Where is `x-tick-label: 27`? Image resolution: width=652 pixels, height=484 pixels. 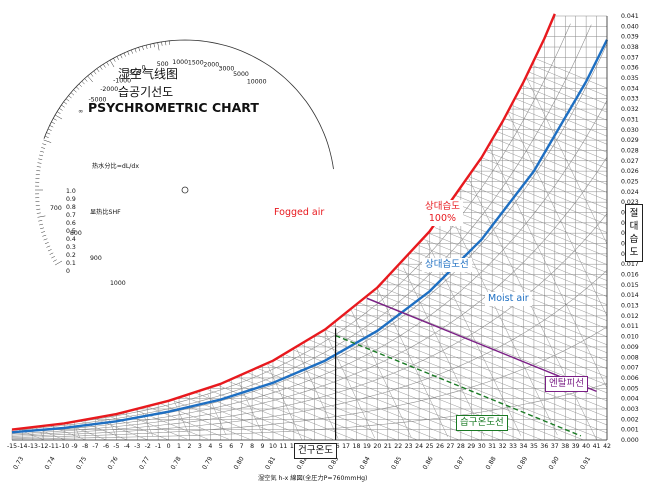 x-tick-label: 27 is located at coordinates (450, 446).